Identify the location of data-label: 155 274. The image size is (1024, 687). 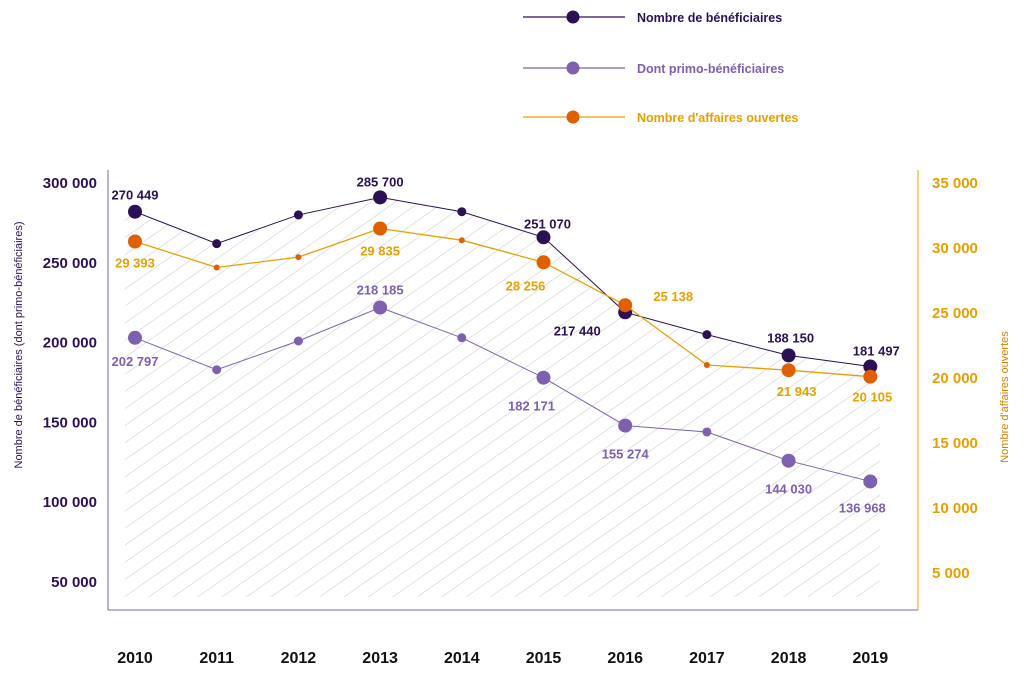
(626, 454).